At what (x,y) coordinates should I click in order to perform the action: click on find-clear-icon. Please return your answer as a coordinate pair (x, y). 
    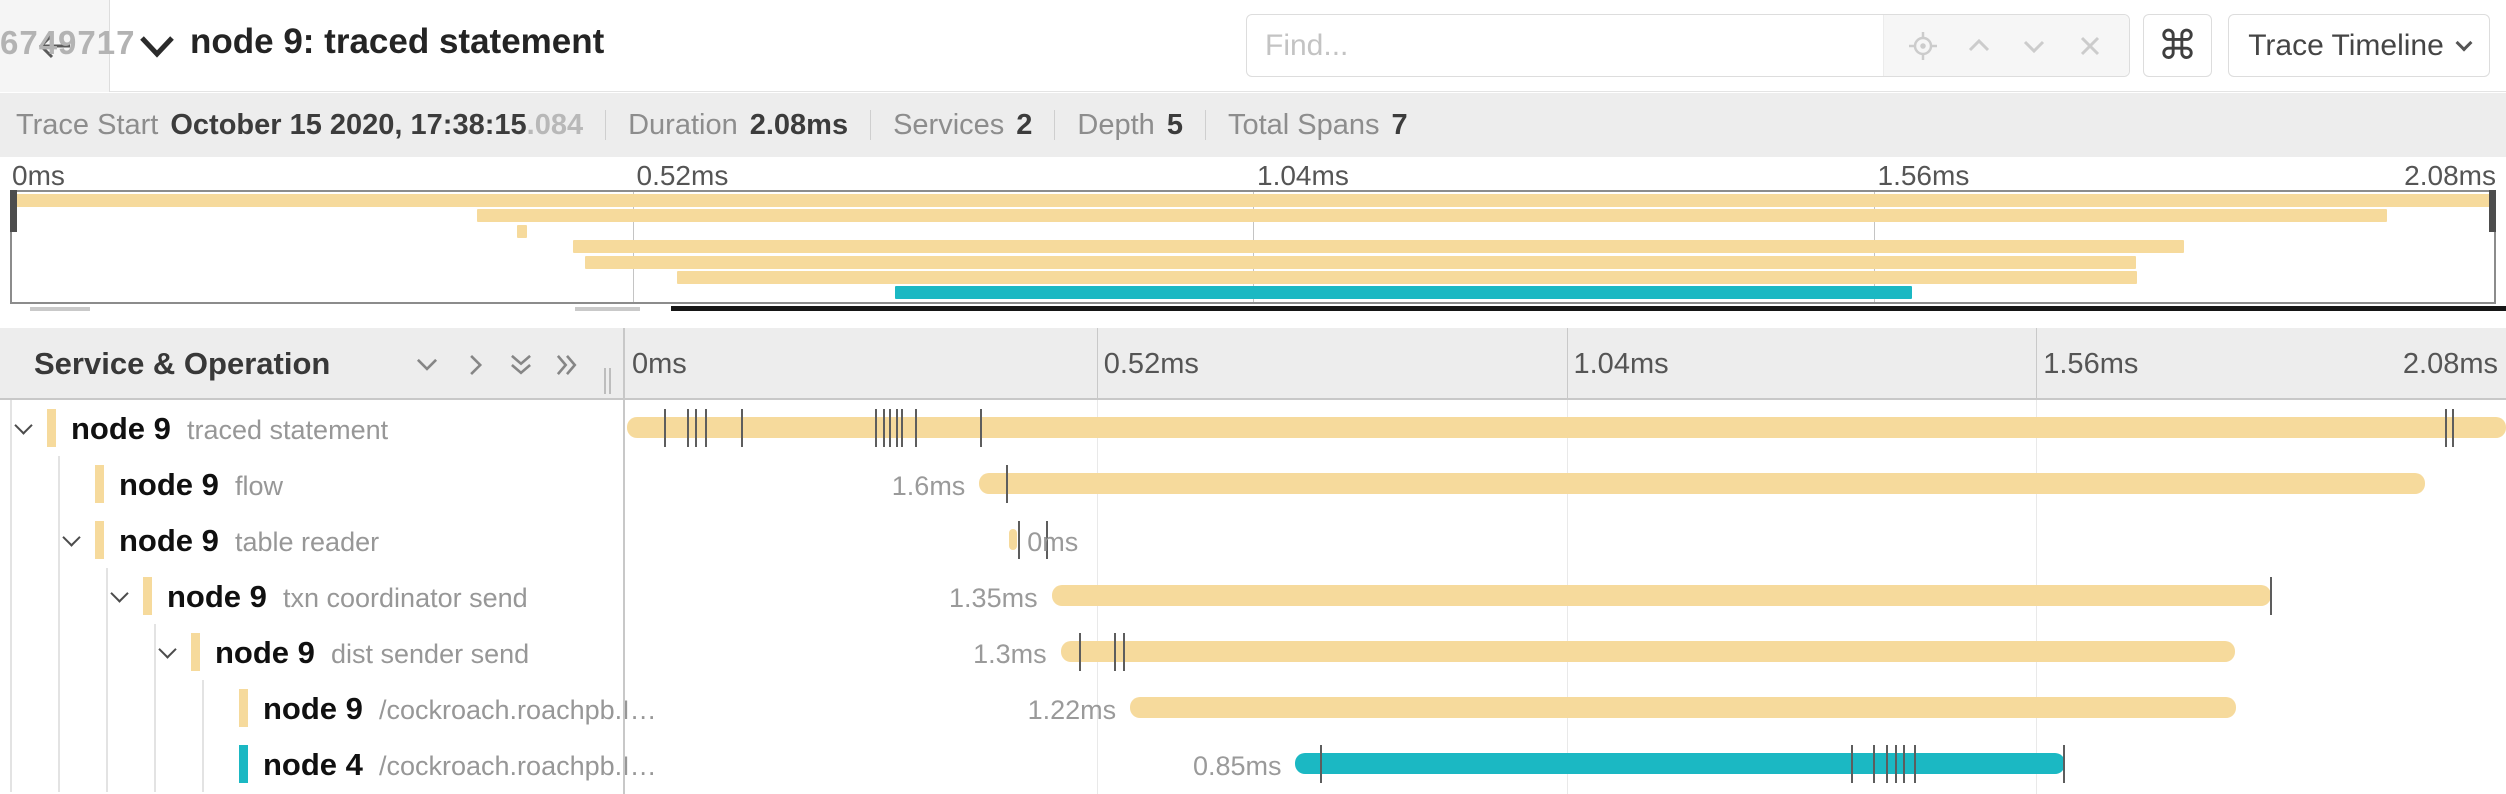
    Looking at the image, I should click on (2090, 46).